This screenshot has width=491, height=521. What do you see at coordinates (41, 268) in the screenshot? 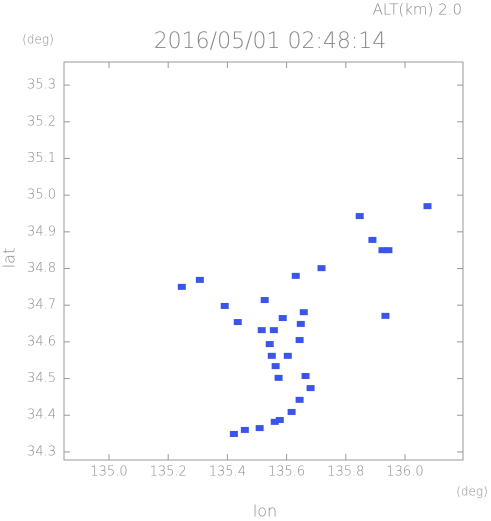
I see `y-tick-label: 34.8` at bounding box center [41, 268].